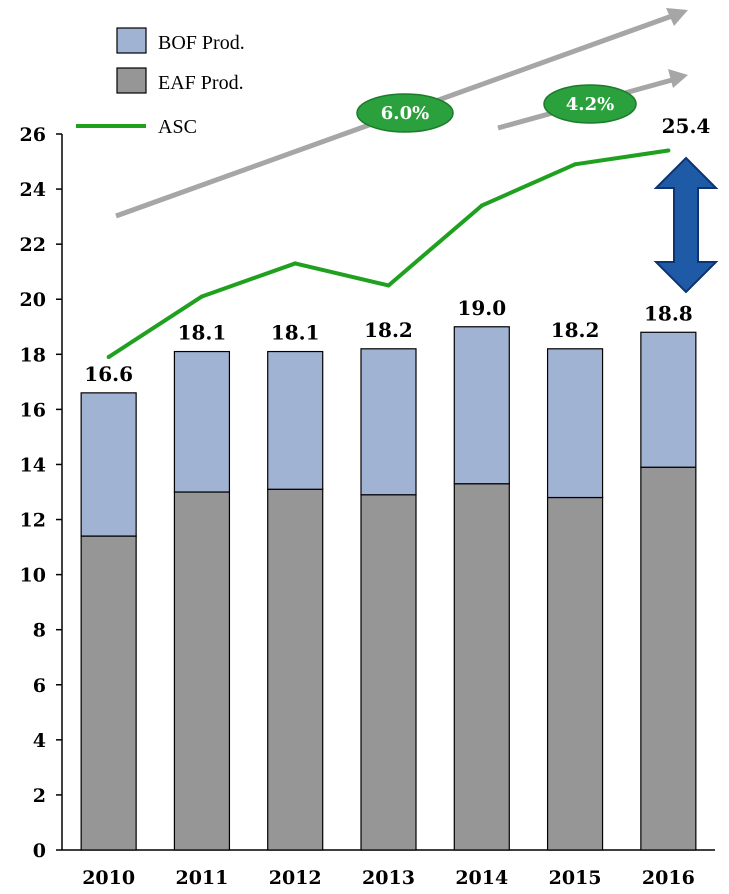 The width and height of the screenshot is (729, 894). I want to click on y-tick-label: 26, so click(33, 135).